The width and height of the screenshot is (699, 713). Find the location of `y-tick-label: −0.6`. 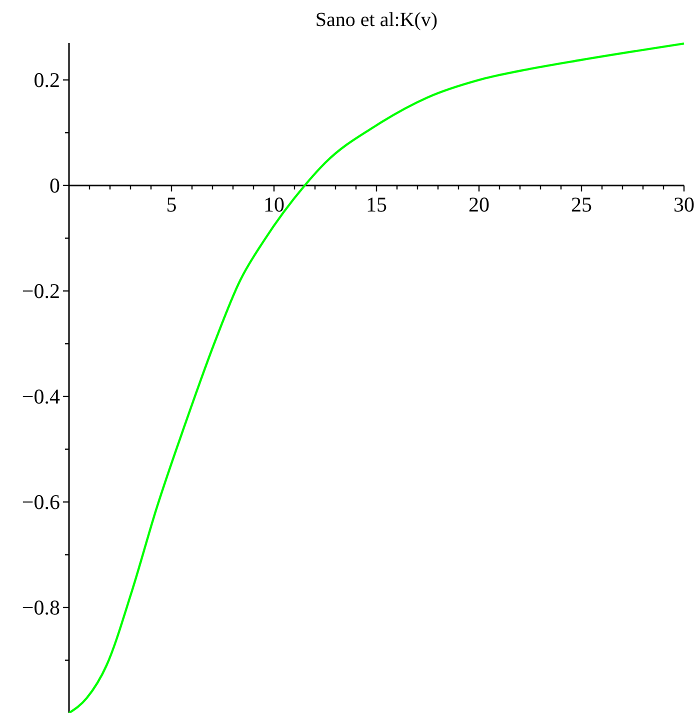

y-tick-label: −0.6 is located at coordinates (41, 502).